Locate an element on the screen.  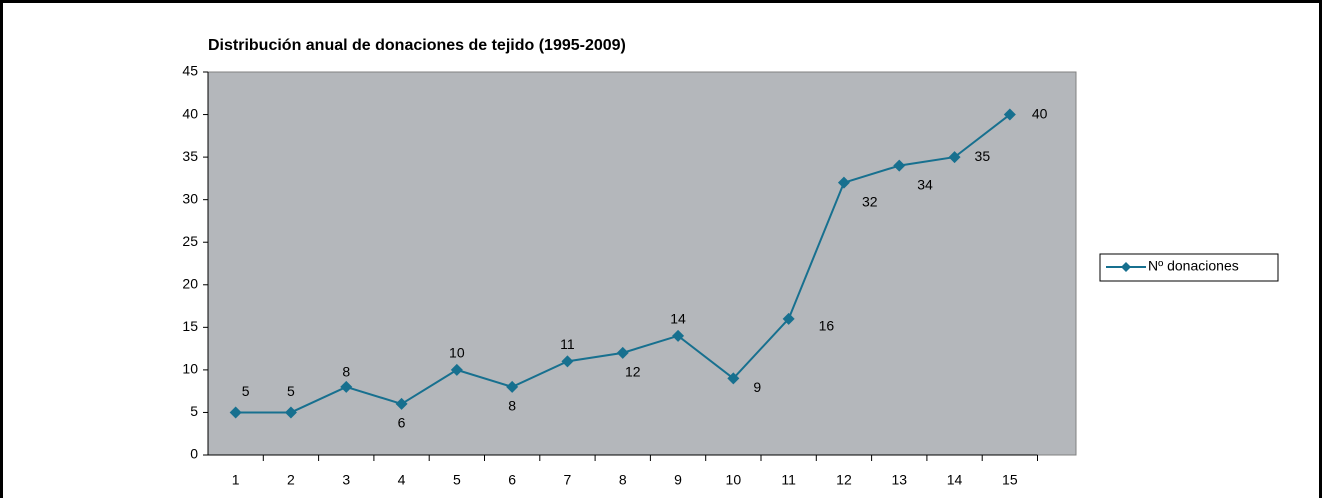
legend is located at coordinates (1189, 267).